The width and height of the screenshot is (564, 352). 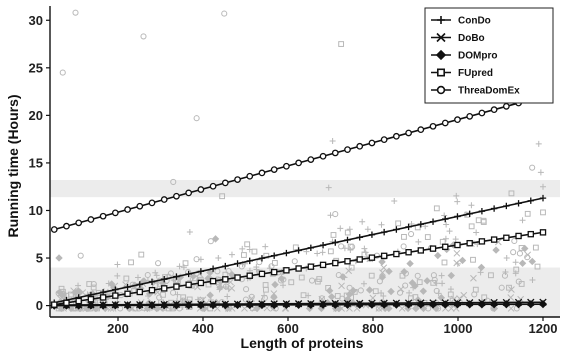 What do you see at coordinates (489, 91) in the screenshot?
I see `legend-label-threadomex: ThreaDomEx` at bounding box center [489, 91].